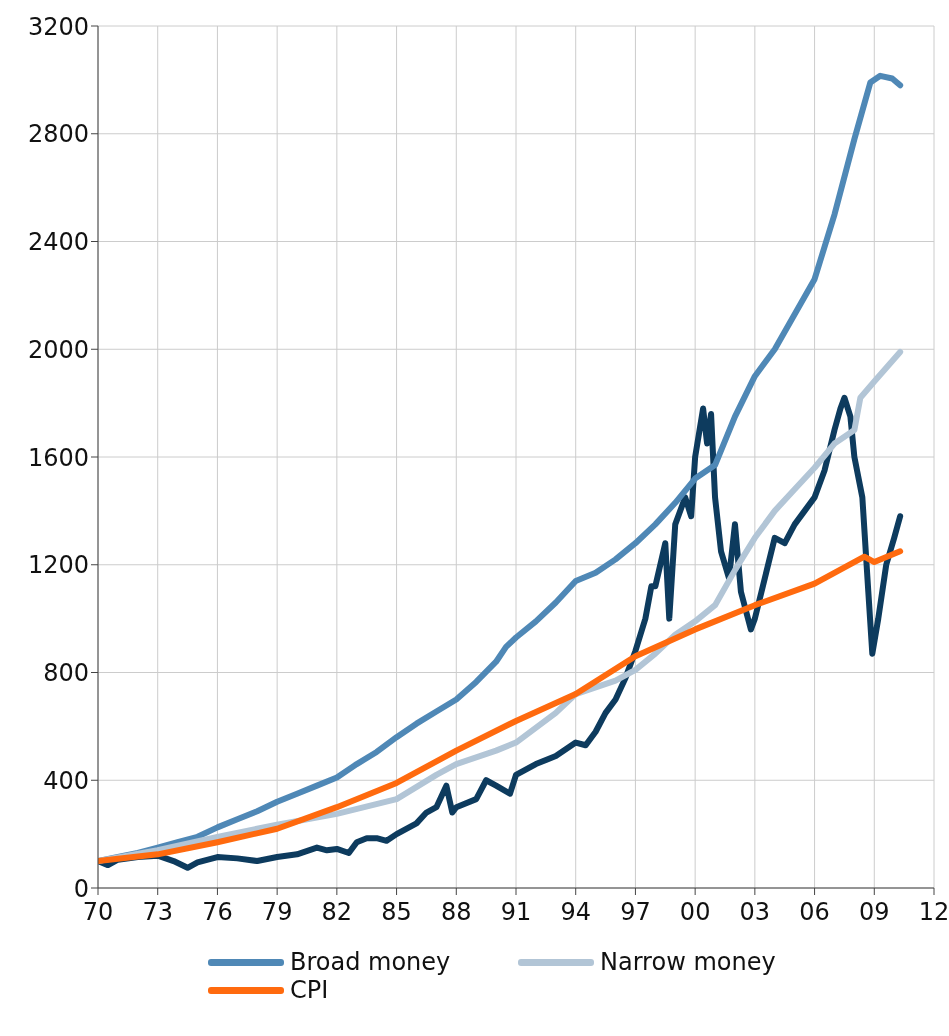 The image size is (949, 1036). Describe the element at coordinates (58, 134) in the screenshot. I see `y-tick-label: 2800` at that location.